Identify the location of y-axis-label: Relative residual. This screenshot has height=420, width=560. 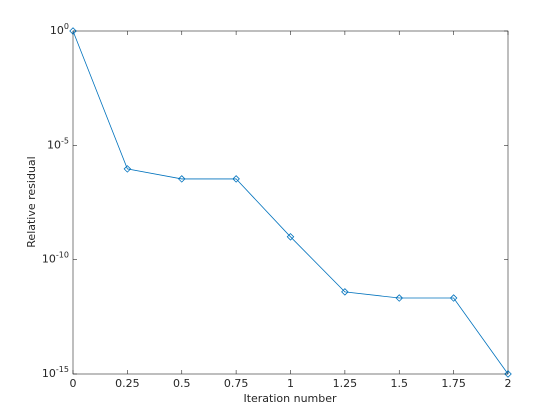
(31, 201).